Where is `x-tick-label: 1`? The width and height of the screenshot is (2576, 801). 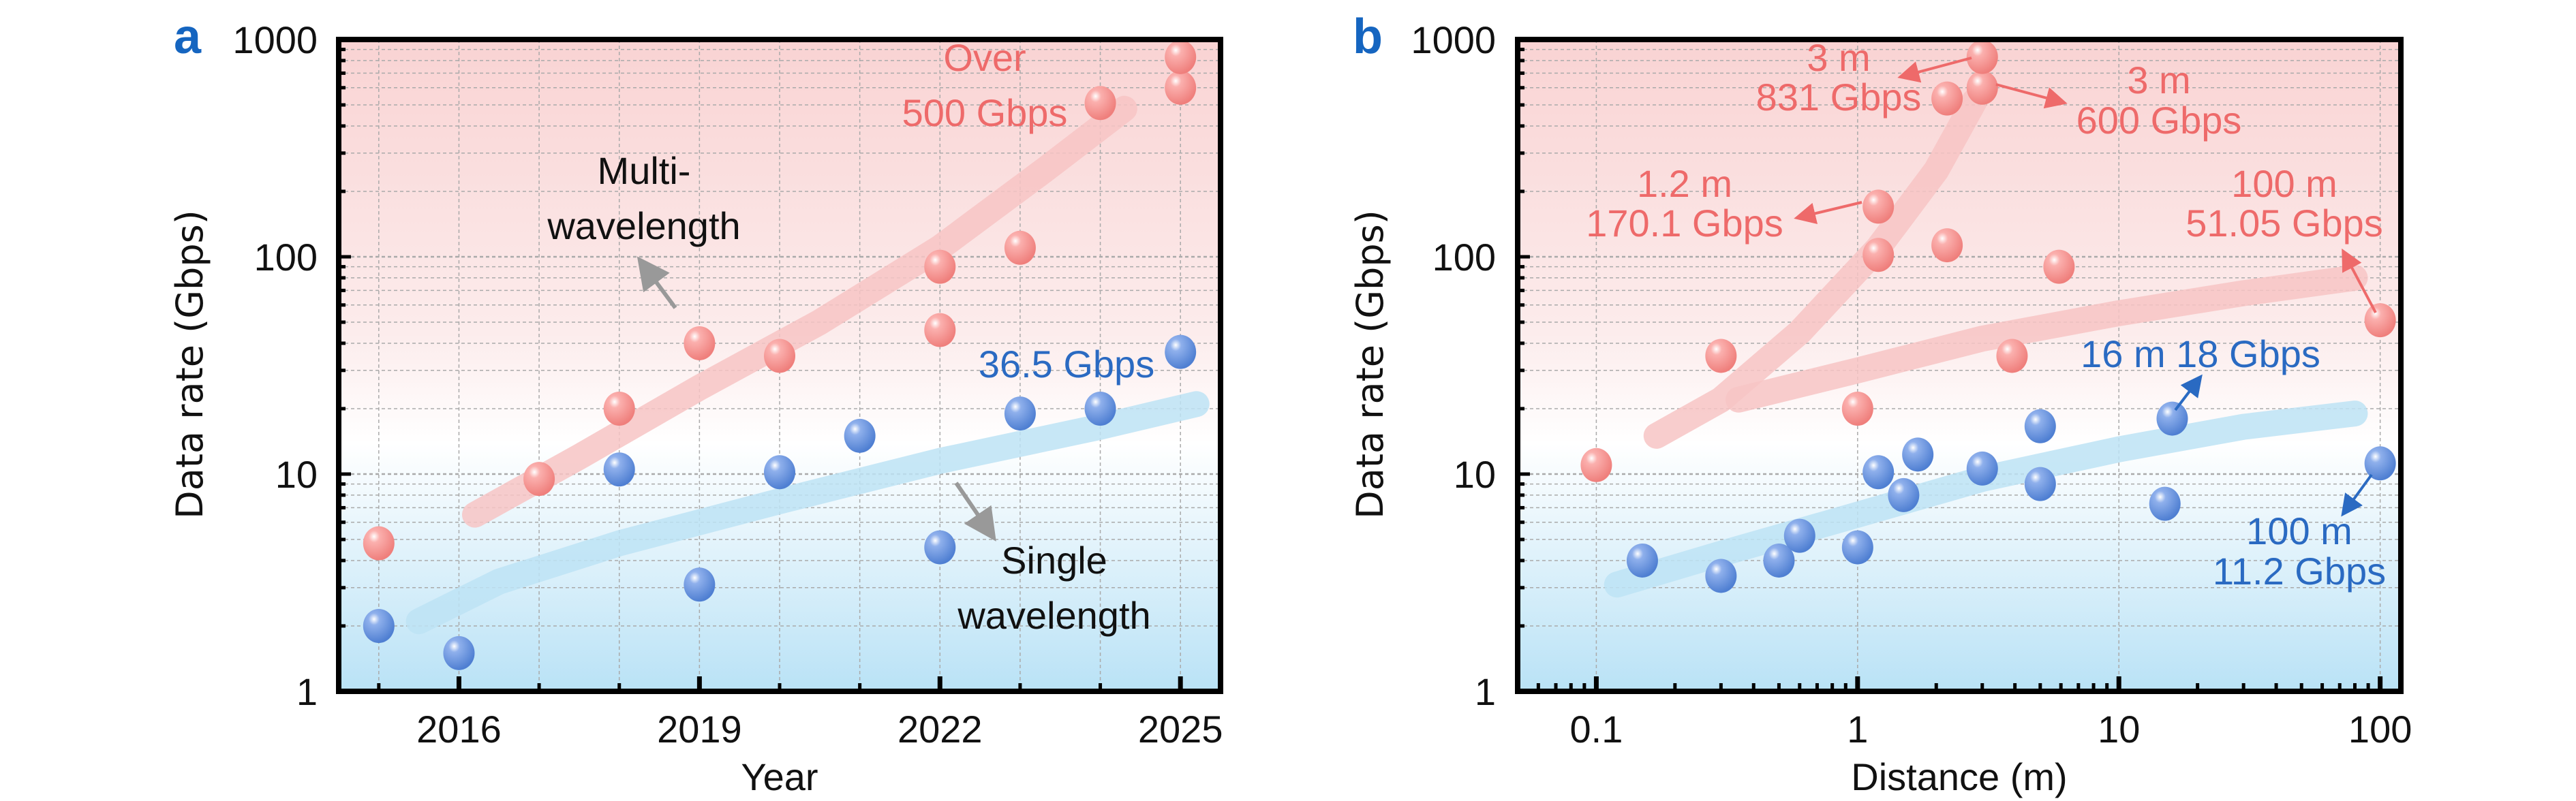 x-tick-label: 1 is located at coordinates (1857, 729).